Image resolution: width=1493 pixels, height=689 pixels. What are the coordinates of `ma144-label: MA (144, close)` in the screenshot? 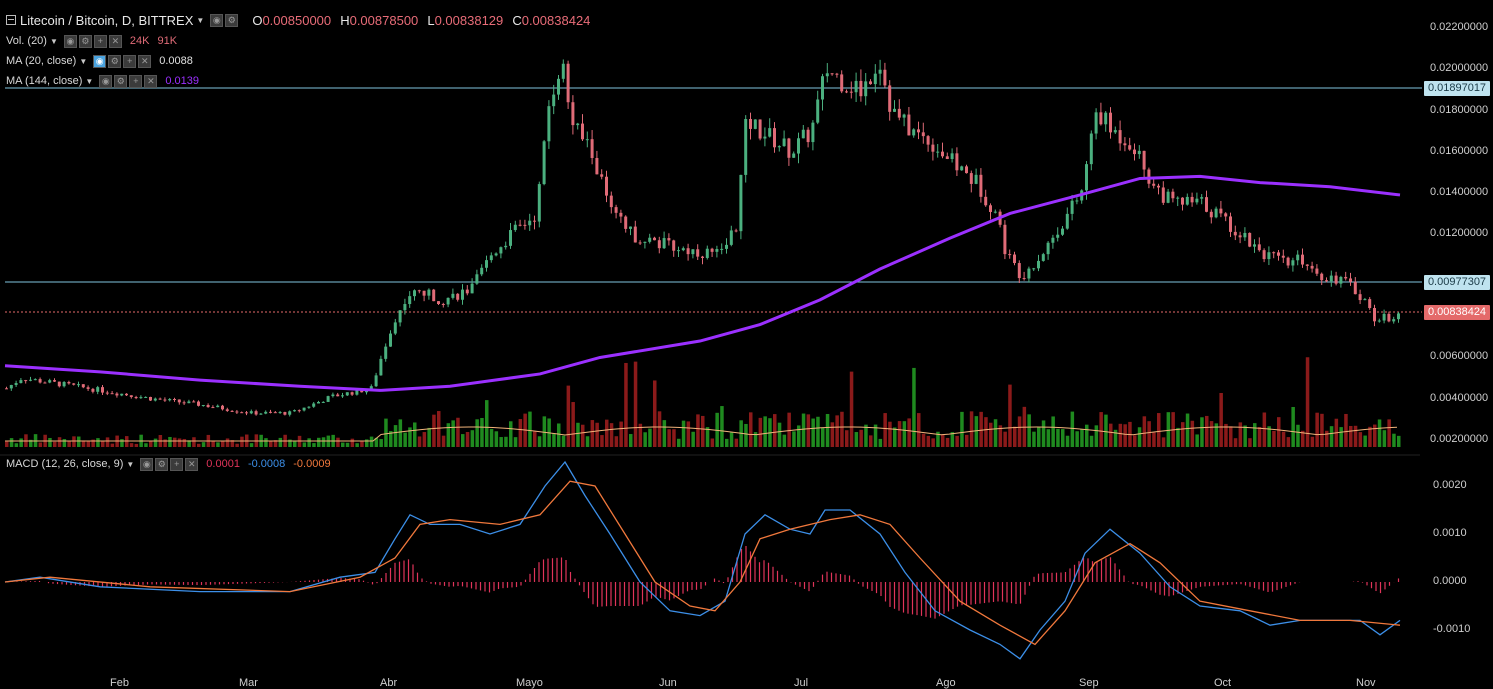 It's located at (44, 81).